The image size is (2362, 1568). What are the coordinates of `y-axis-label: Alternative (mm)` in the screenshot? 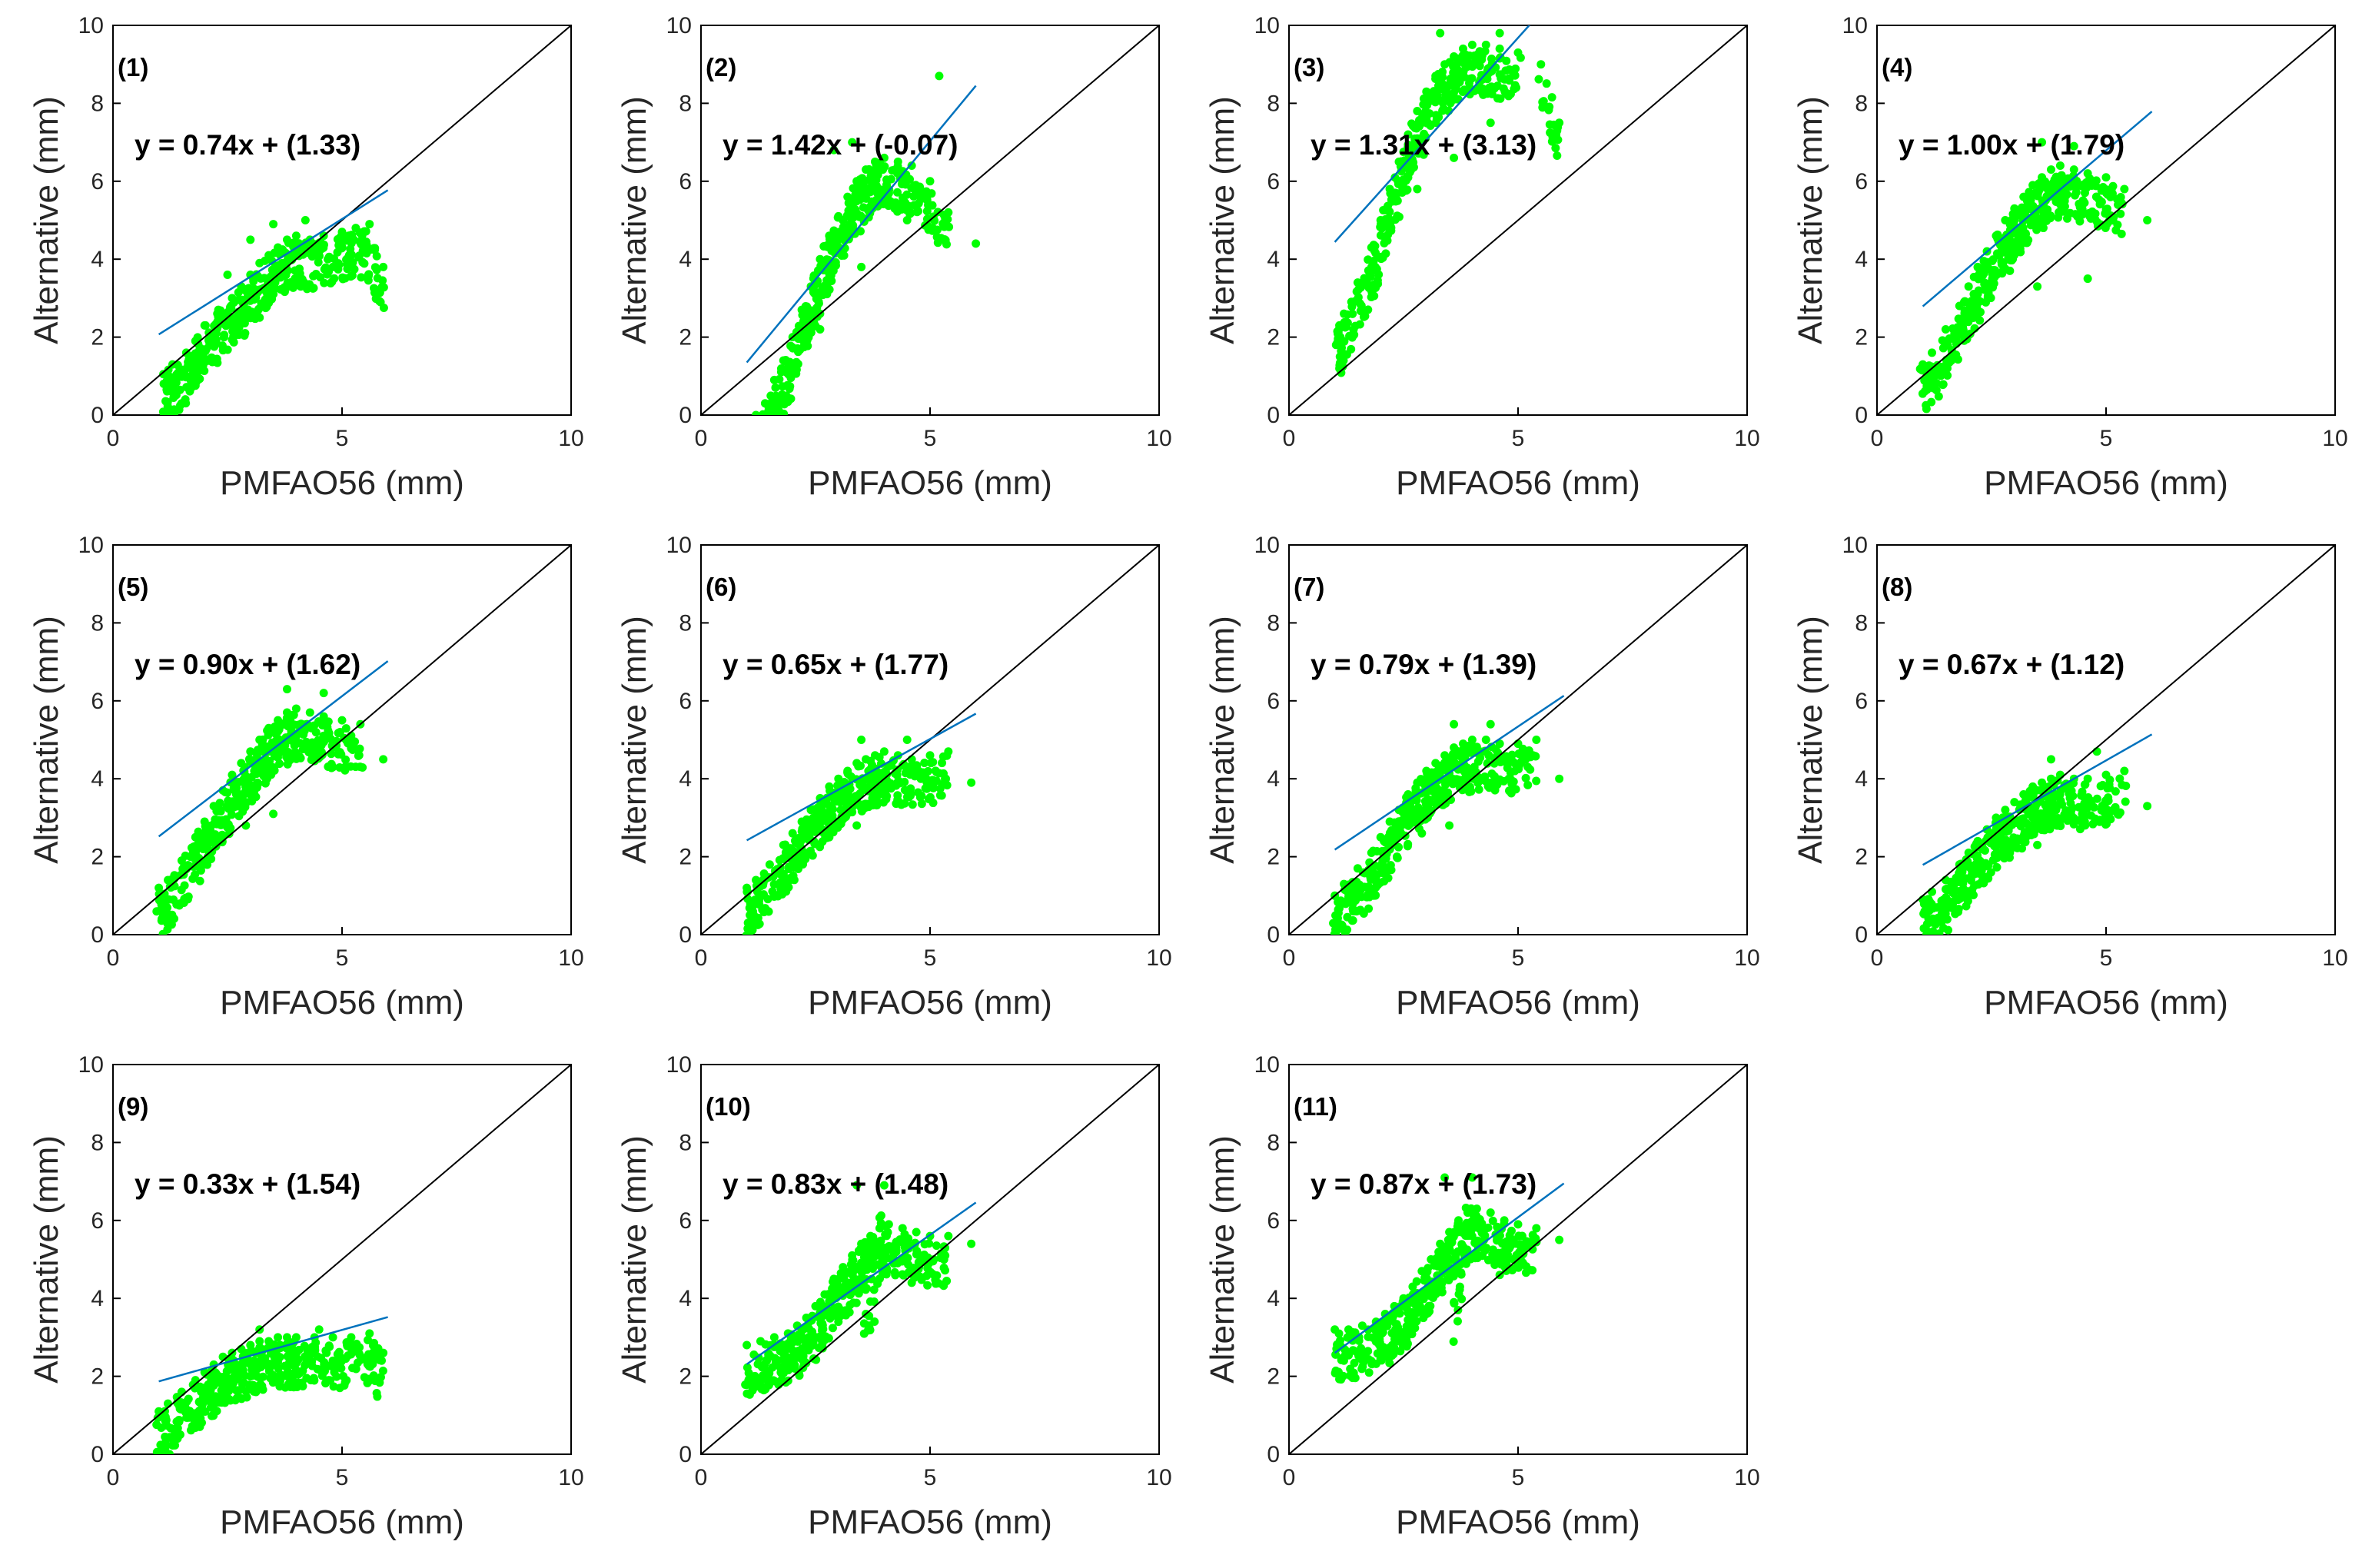 It's located at (46, 1259).